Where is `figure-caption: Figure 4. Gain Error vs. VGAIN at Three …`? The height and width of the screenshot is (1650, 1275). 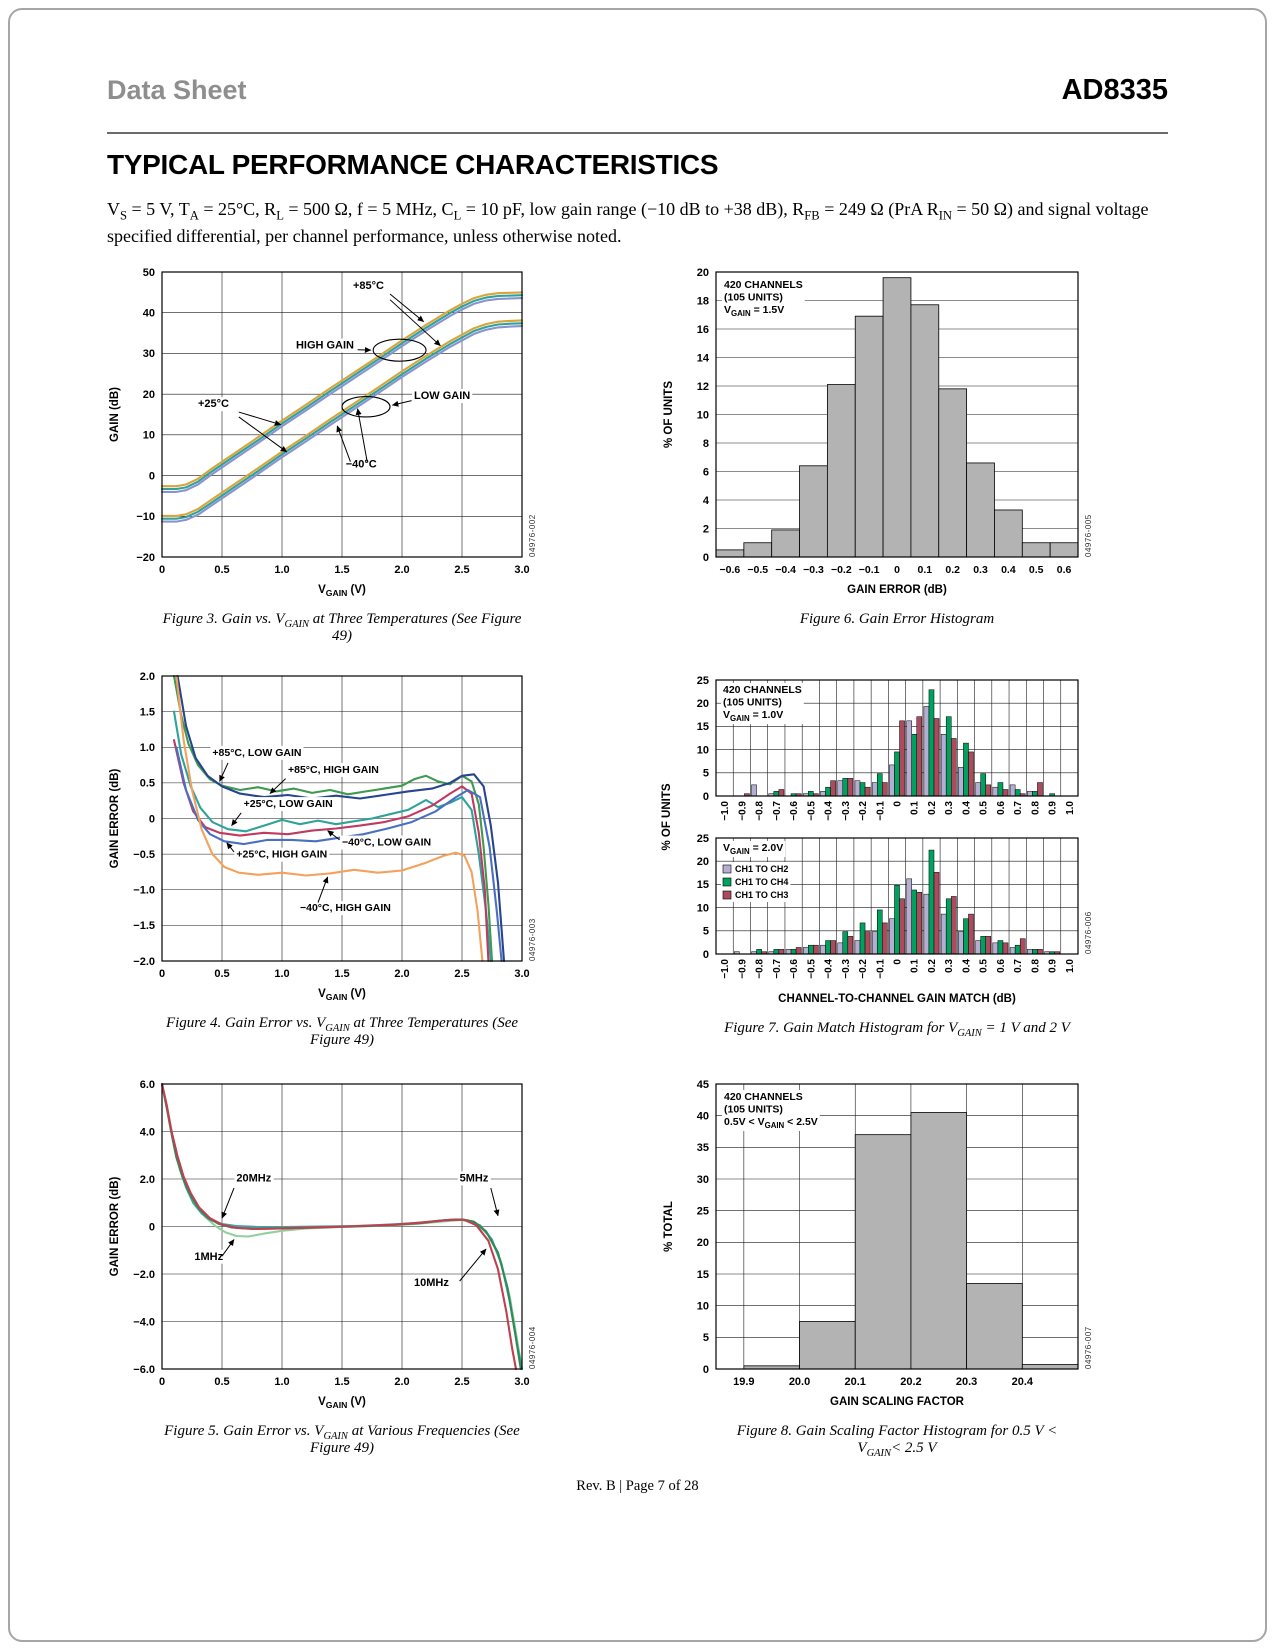
figure-caption: Figure 4. Gain Error vs. VGAIN at Three … is located at coordinates (342, 1031).